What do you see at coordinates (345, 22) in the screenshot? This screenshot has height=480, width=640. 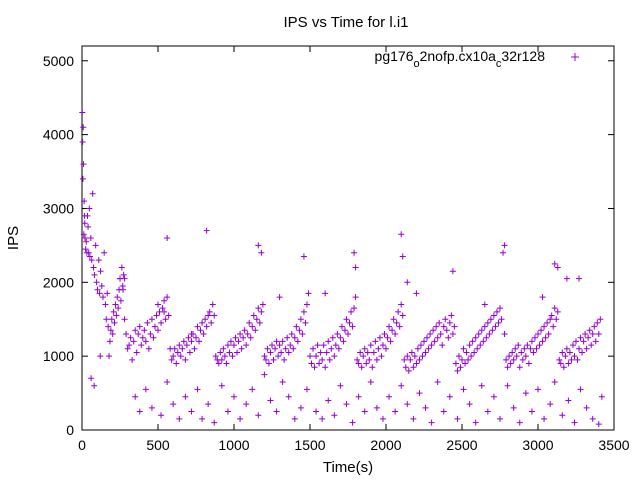 I see `chart-title: IPS vs Time for l.i1` at bounding box center [345, 22].